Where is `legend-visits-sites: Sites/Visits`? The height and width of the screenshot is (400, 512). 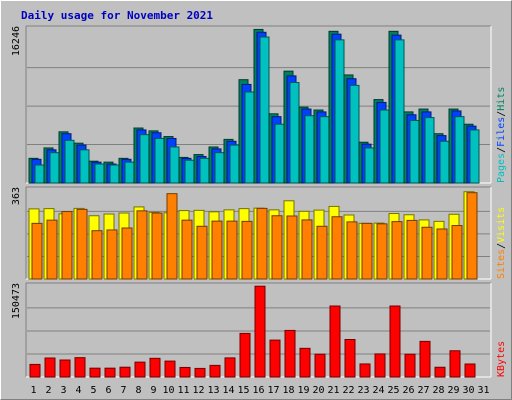
legend-visits-sites: Sites/Visits is located at coordinates (501, 243).